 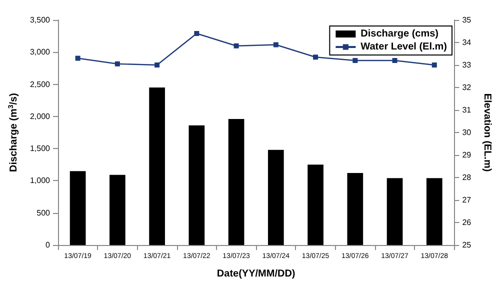 I want to click on x-axis-title: Date(YY/MM/DD), so click(x=256, y=274).